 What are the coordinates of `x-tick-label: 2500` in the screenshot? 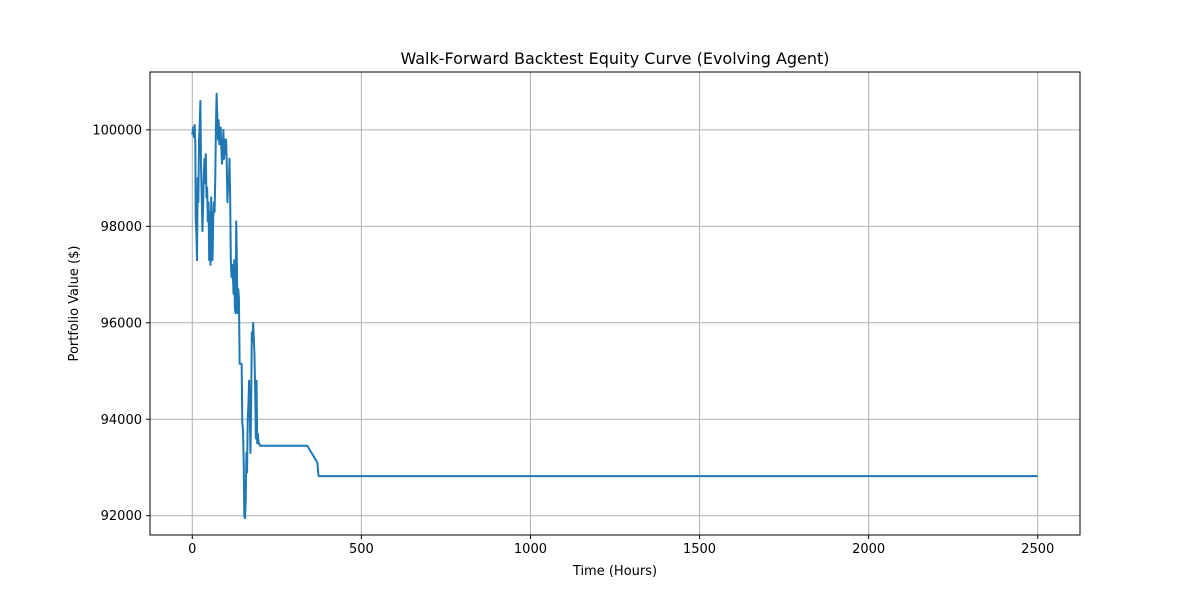 It's located at (1037, 549).